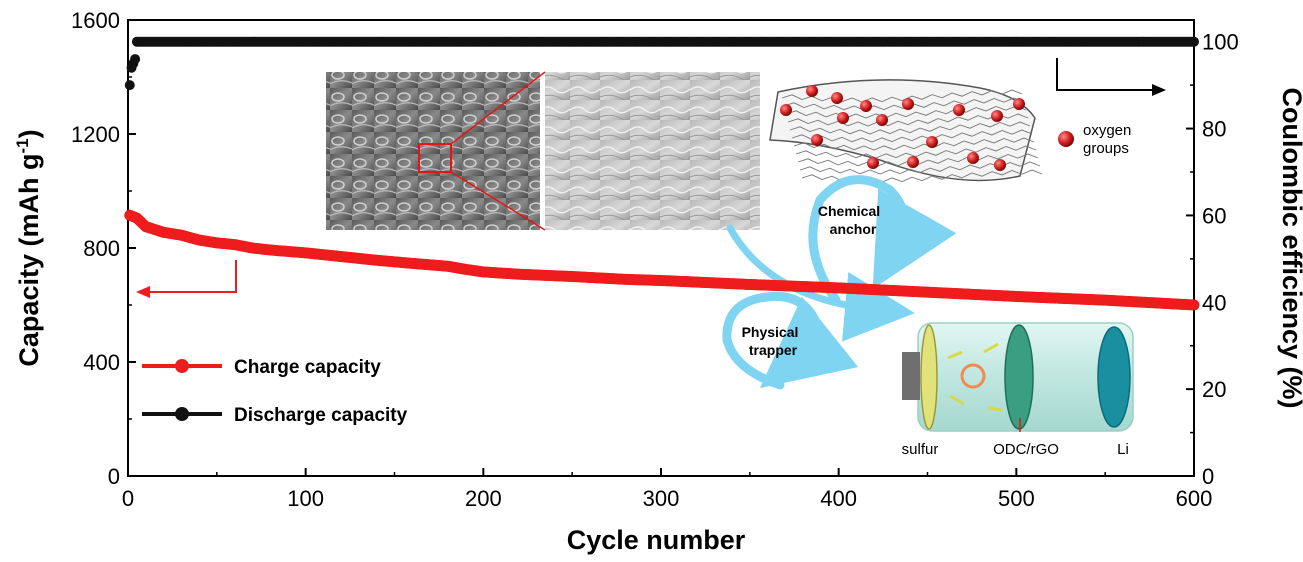 This screenshot has width=1303, height=562. I want to click on cell-label-li: Li, so click(1123, 449).